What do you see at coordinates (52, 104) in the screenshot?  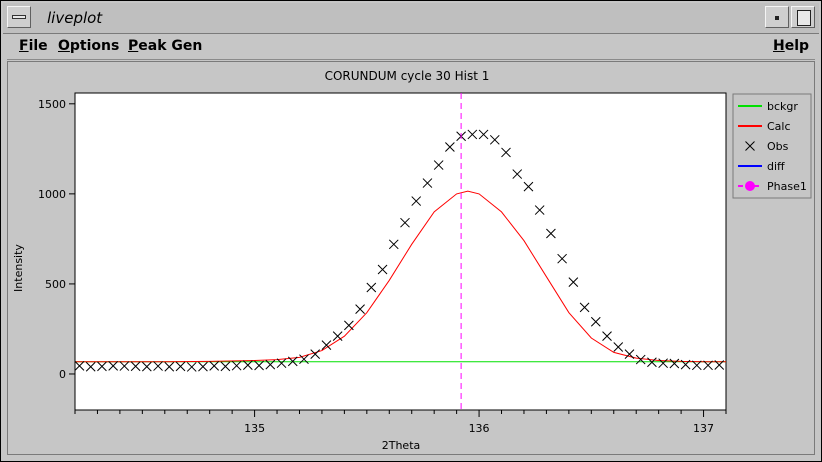 I see `y-tick-label: 1500` at bounding box center [52, 104].